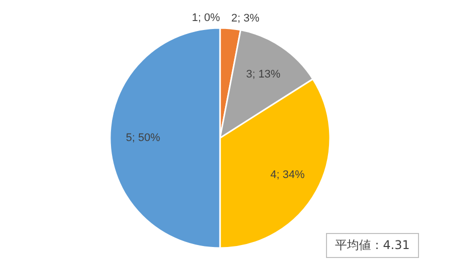  What do you see at coordinates (287, 175) in the screenshot?
I see `data-label: 4; 34%` at bounding box center [287, 175].